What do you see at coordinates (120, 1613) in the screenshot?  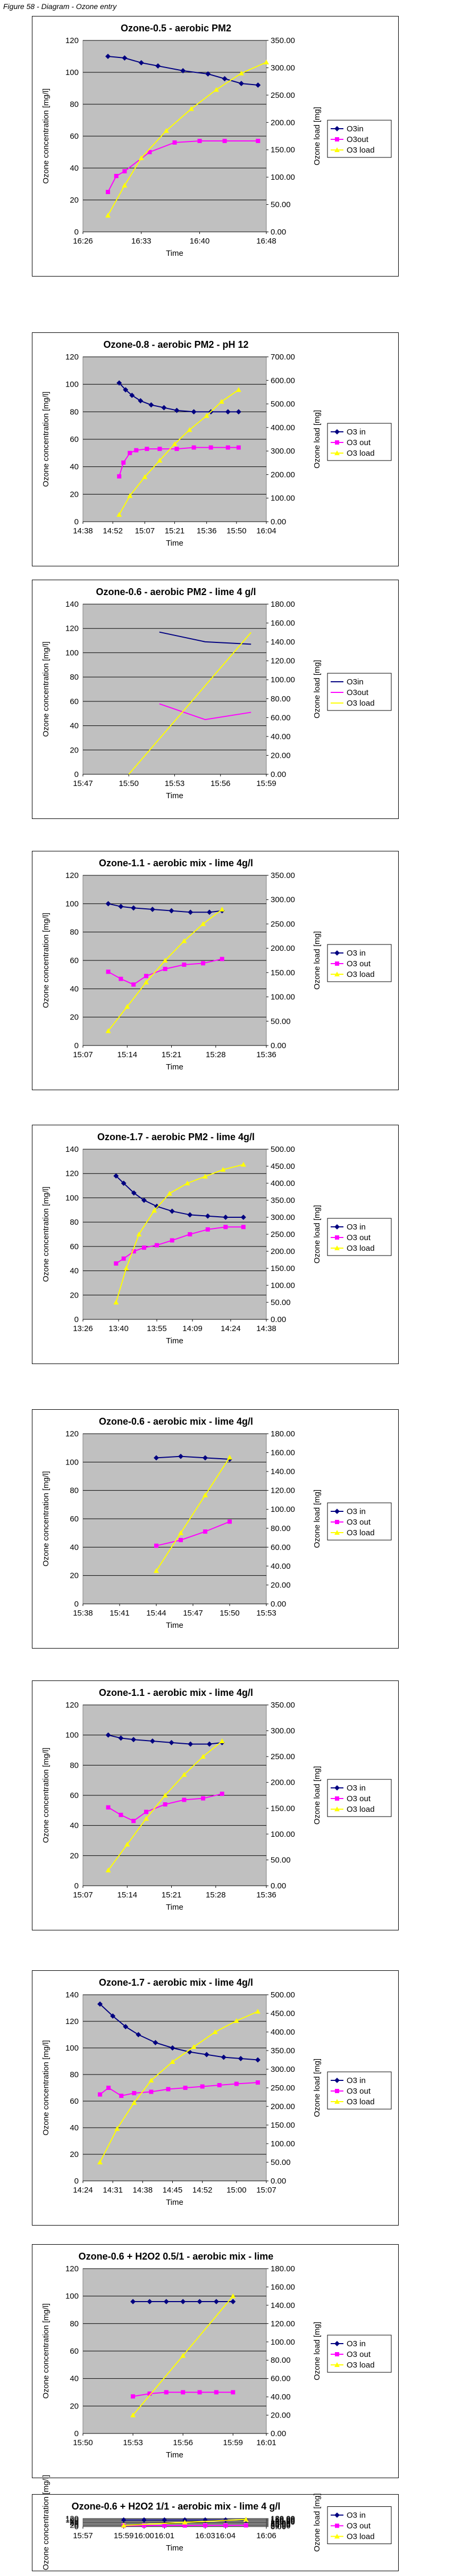 I see `x-tick-label: 15:41` at bounding box center [120, 1613].